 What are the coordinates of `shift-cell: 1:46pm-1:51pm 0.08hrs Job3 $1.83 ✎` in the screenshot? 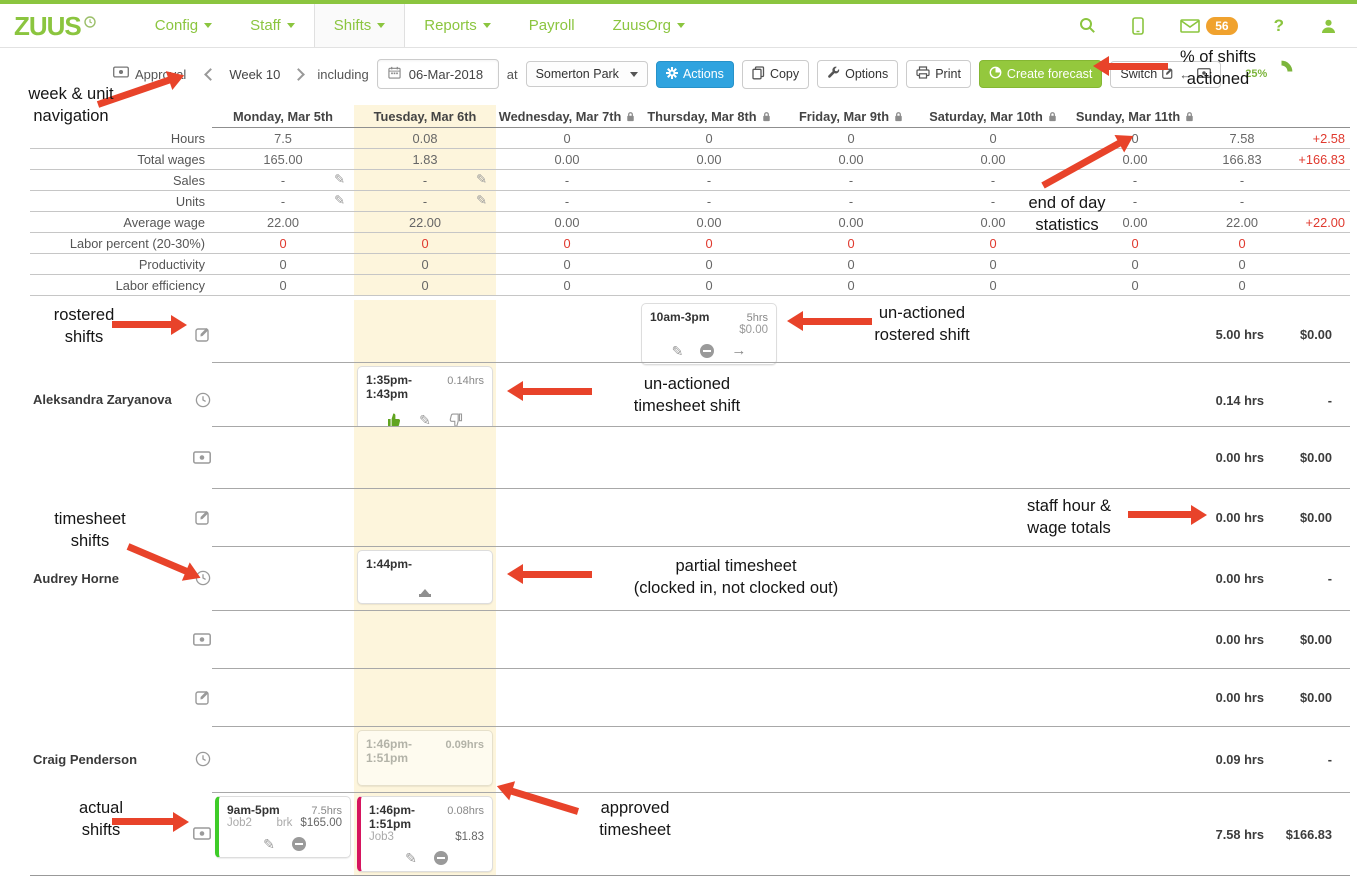 It's located at (425, 834).